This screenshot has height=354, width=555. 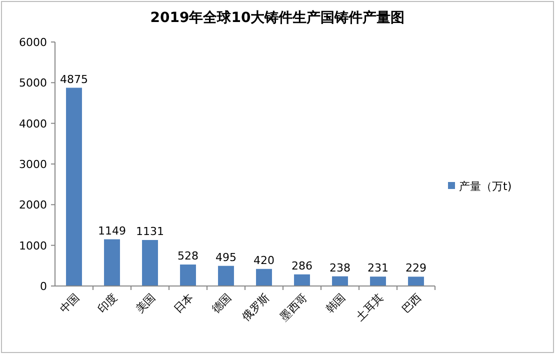 What do you see at coordinates (112, 231) in the screenshot?
I see `data-label: 1149` at bounding box center [112, 231].